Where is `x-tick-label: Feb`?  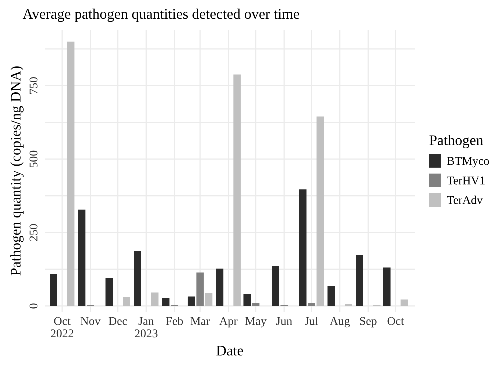 x-tick-label: Feb is located at coordinates (175, 321).